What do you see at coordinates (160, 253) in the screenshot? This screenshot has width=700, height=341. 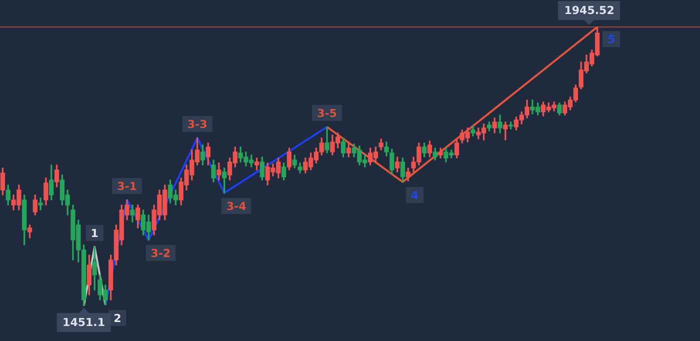 I see `annotation: 3-2` at bounding box center [160, 253].